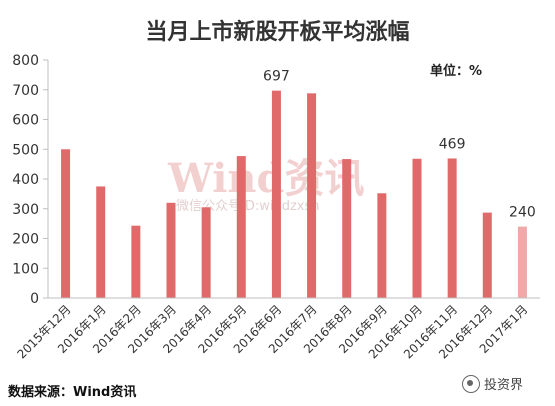 This screenshot has width=555, height=406. Describe the element at coordinates (25, 91) in the screenshot. I see `y-tick-label: 700` at that location.